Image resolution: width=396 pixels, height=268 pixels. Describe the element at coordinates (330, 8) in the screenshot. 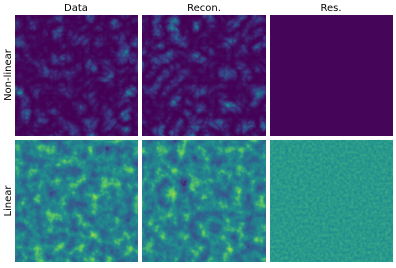

I see `column-title: Res.` at that location.